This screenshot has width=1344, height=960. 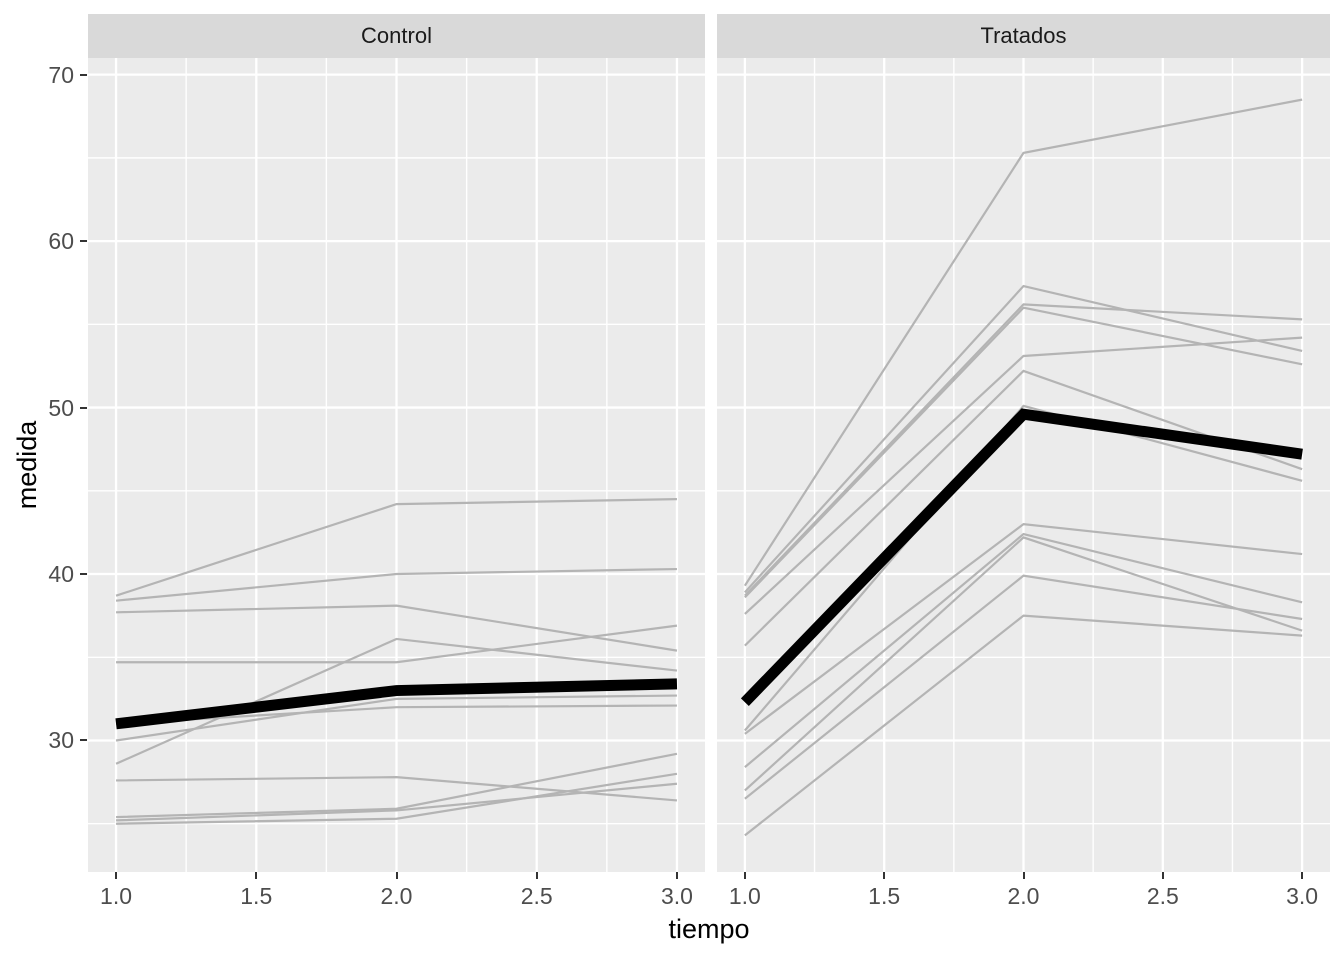 I want to click on y-axis-title: medida, so click(x=27, y=465).